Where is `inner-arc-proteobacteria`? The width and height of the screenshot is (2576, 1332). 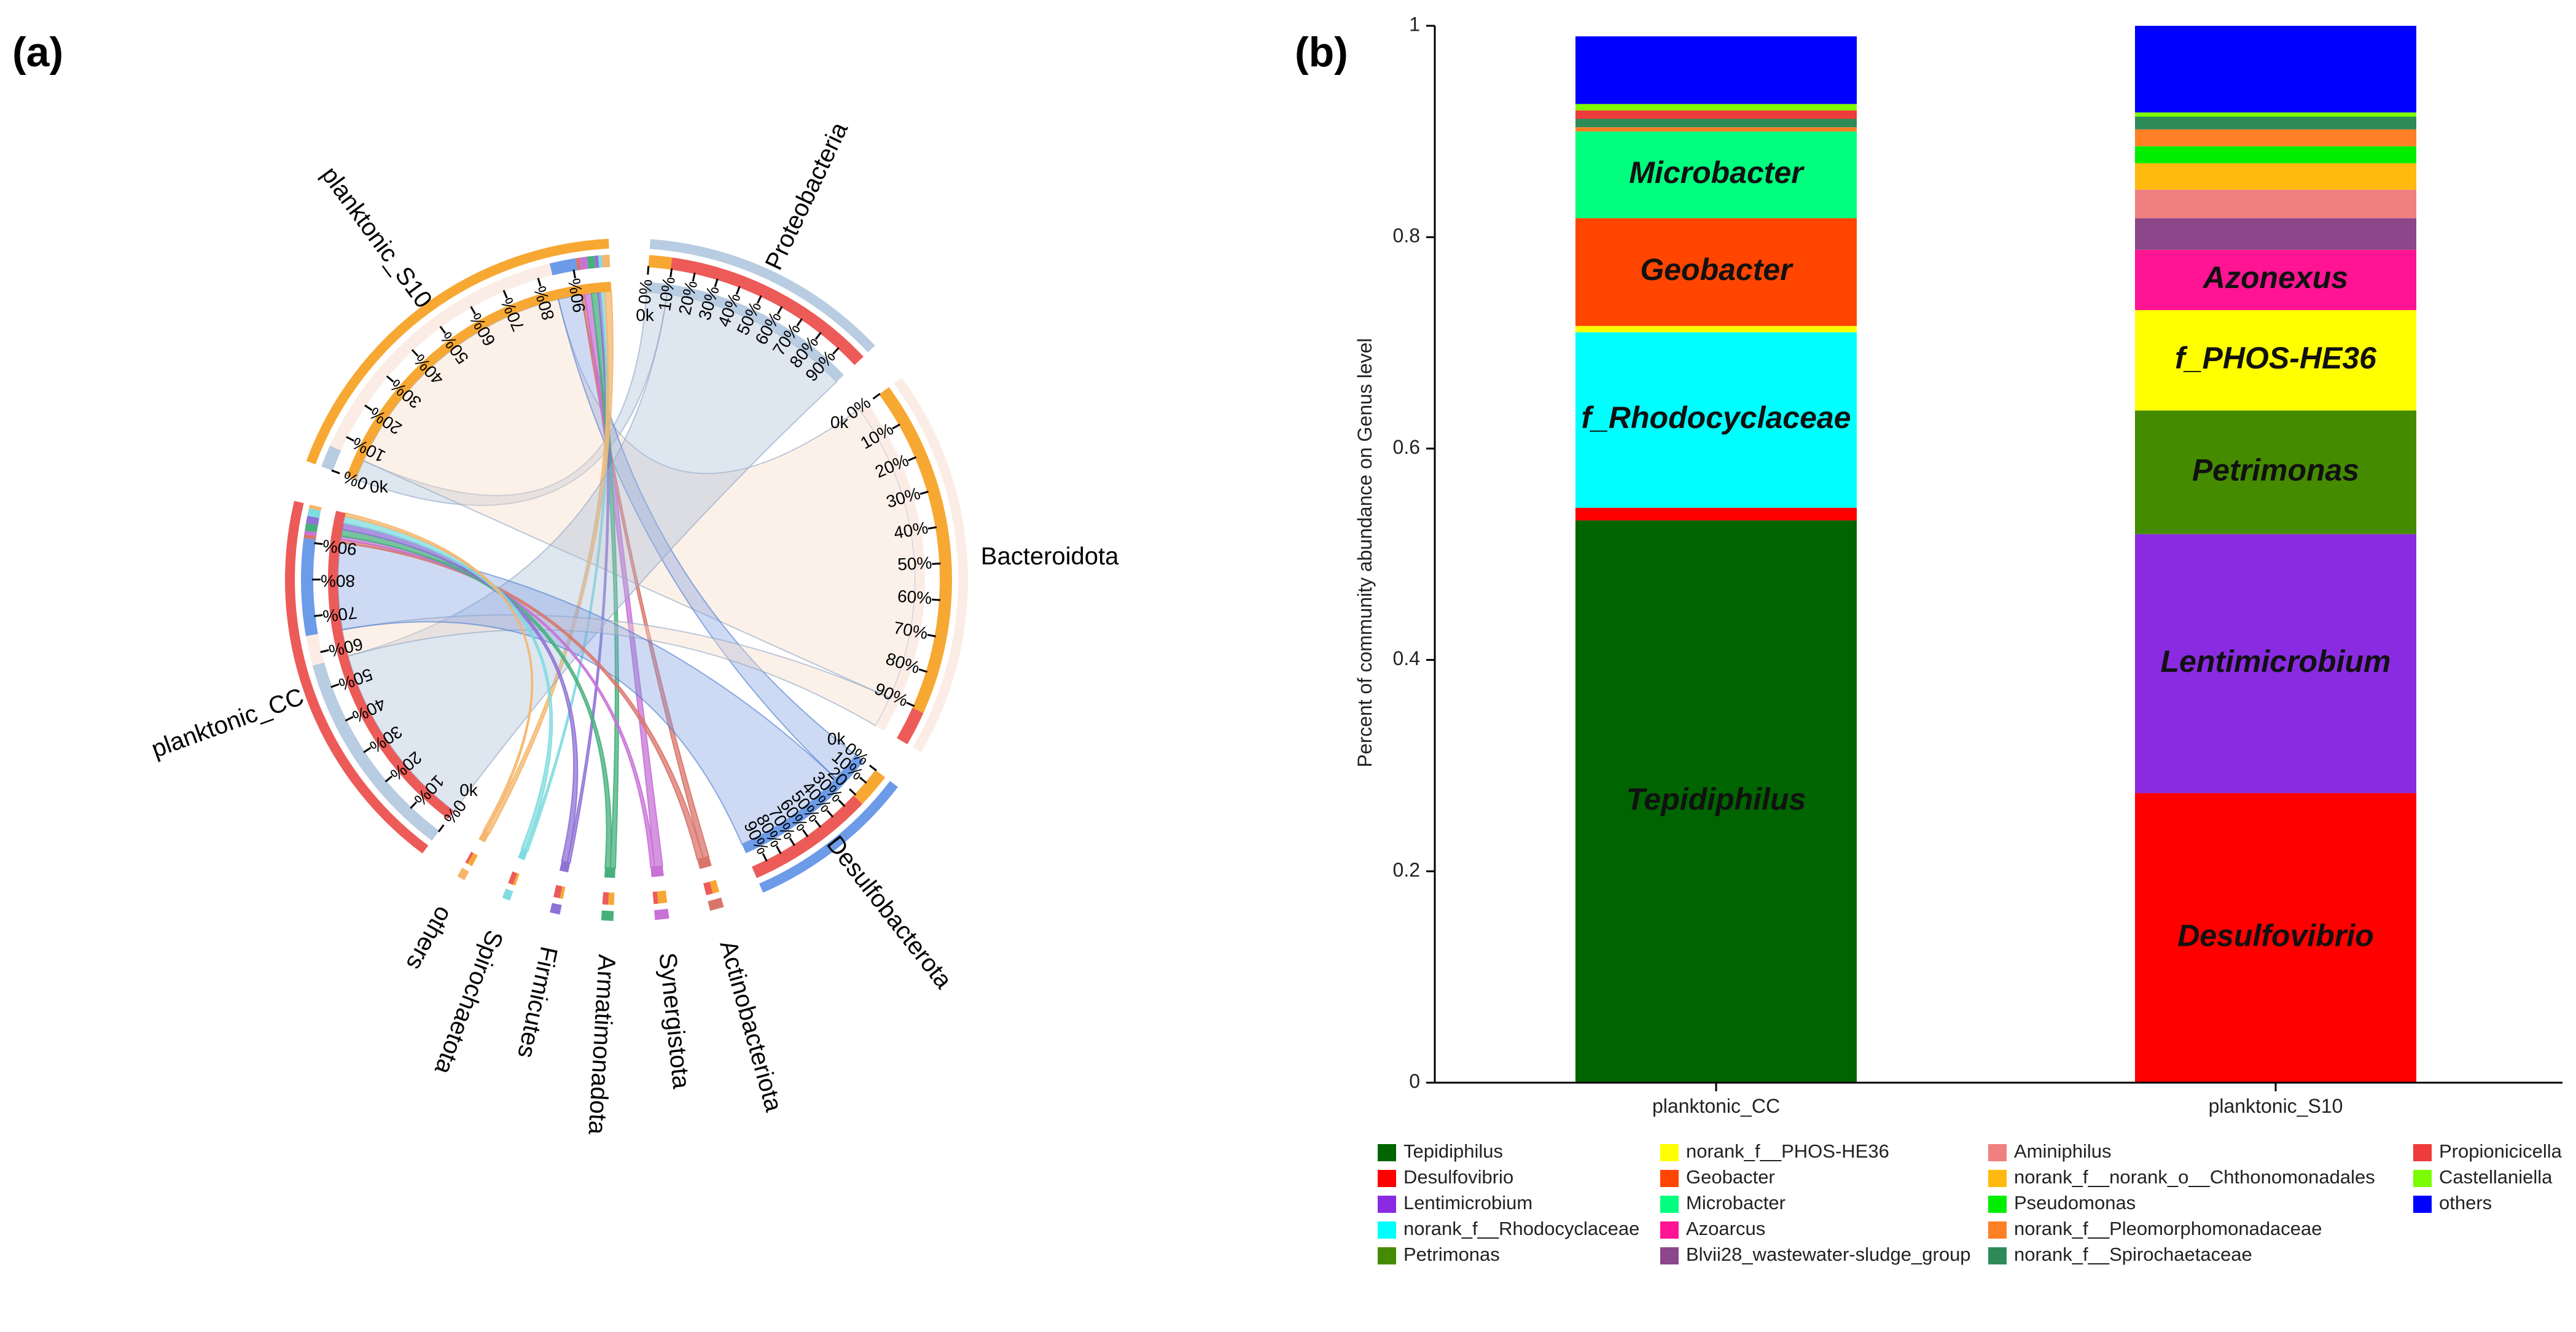 inner-arc-proteobacteria is located at coordinates (745, 332).